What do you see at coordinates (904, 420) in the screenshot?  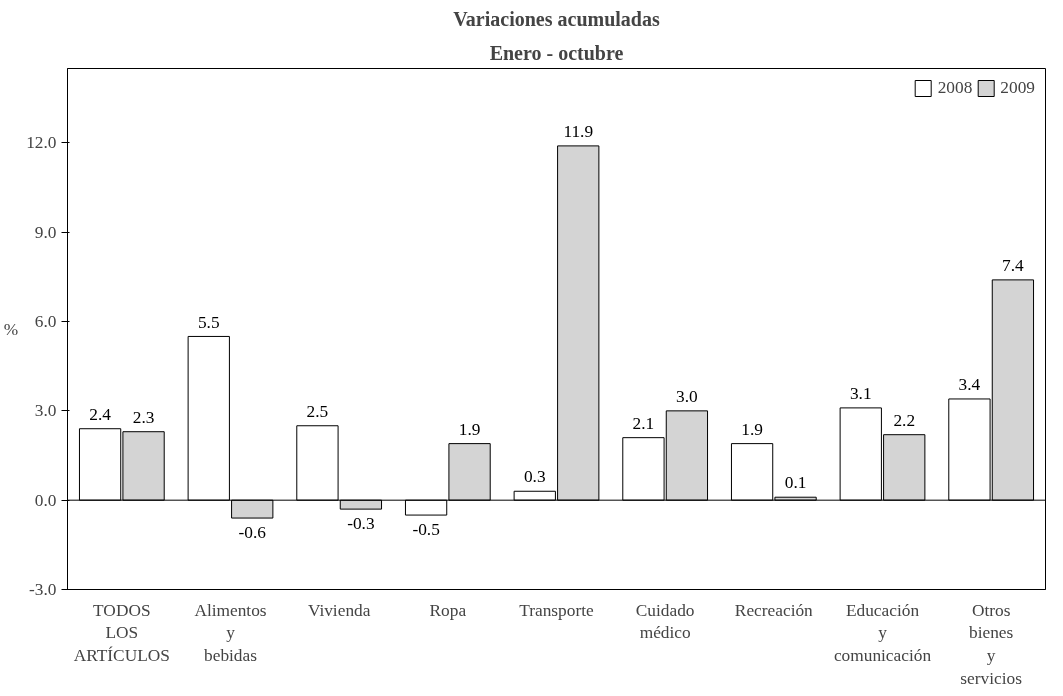 I see `data-label: 2.2` at bounding box center [904, 420].